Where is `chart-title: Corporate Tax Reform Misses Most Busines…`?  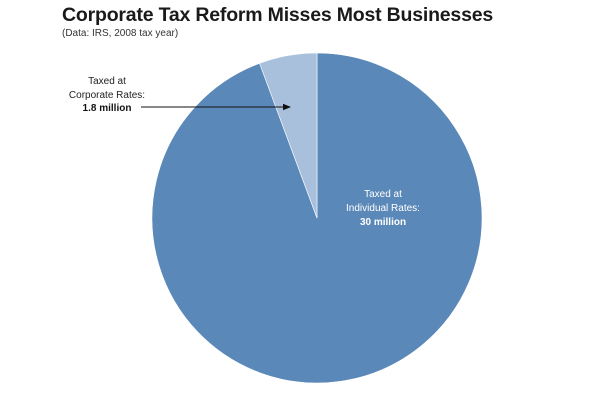
chart-title: Corporate Tax Reform Misses Most Busines… is located at coordinates (278, 15).